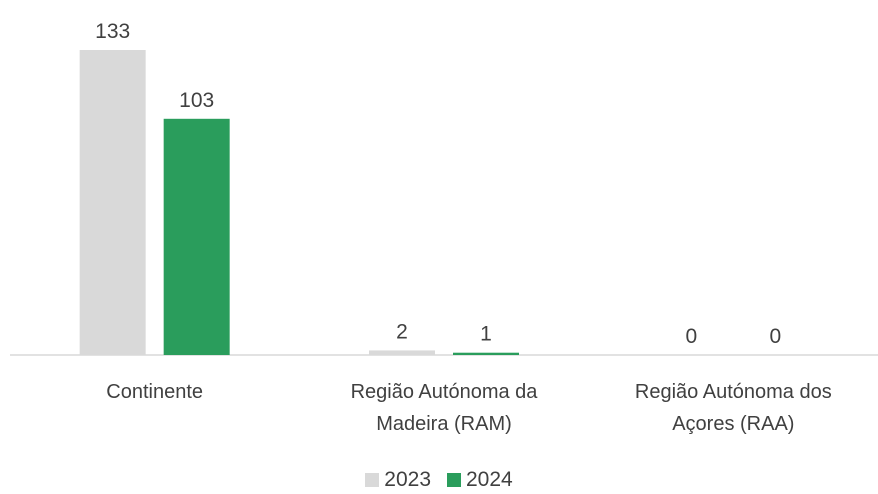 The width and height of the screenshot is (878, 494). I want to click on data-label: 133, so click(112, 31).